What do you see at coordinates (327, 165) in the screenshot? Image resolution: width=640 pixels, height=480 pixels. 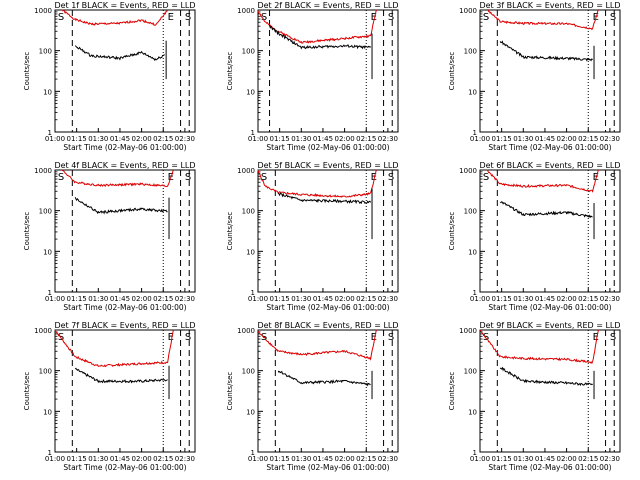 I see `panel-title: Det 5f BLACK = Events, RED = LLD` at bounding box center [327, 165].